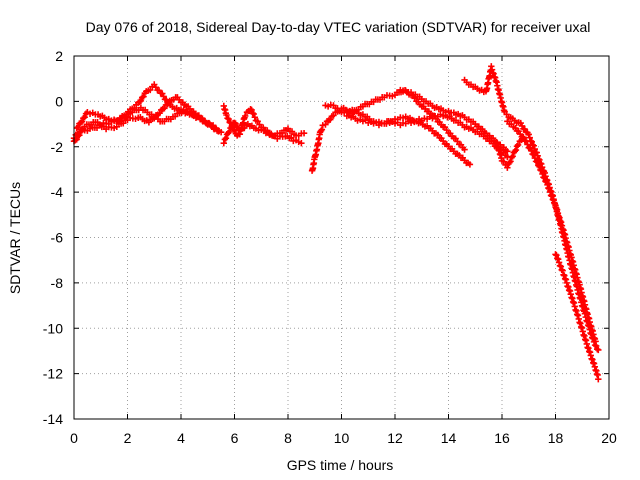 This screenshot has height=480, width=640. Describe the element at coordinates (57, 147) in the screenshot. I see `y-tick-label: -2` at that location.